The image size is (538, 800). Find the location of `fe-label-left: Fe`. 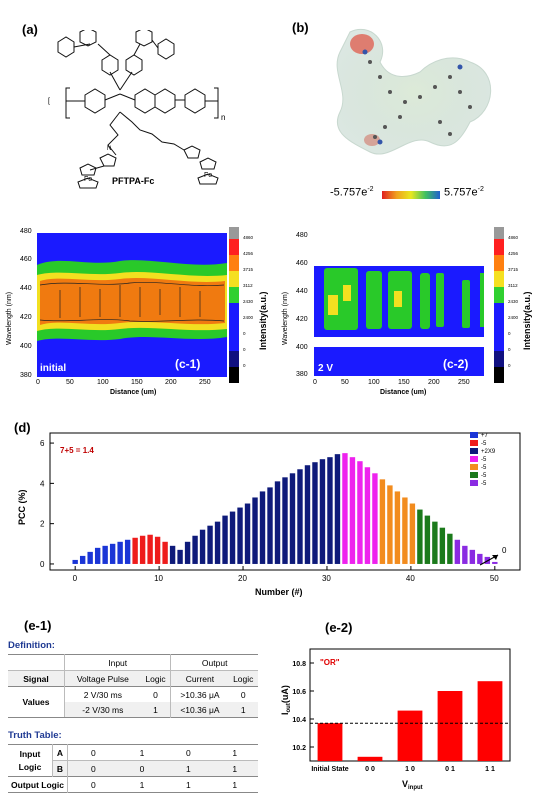

fe-label-left: Fe is located at coordinates (88, 179).